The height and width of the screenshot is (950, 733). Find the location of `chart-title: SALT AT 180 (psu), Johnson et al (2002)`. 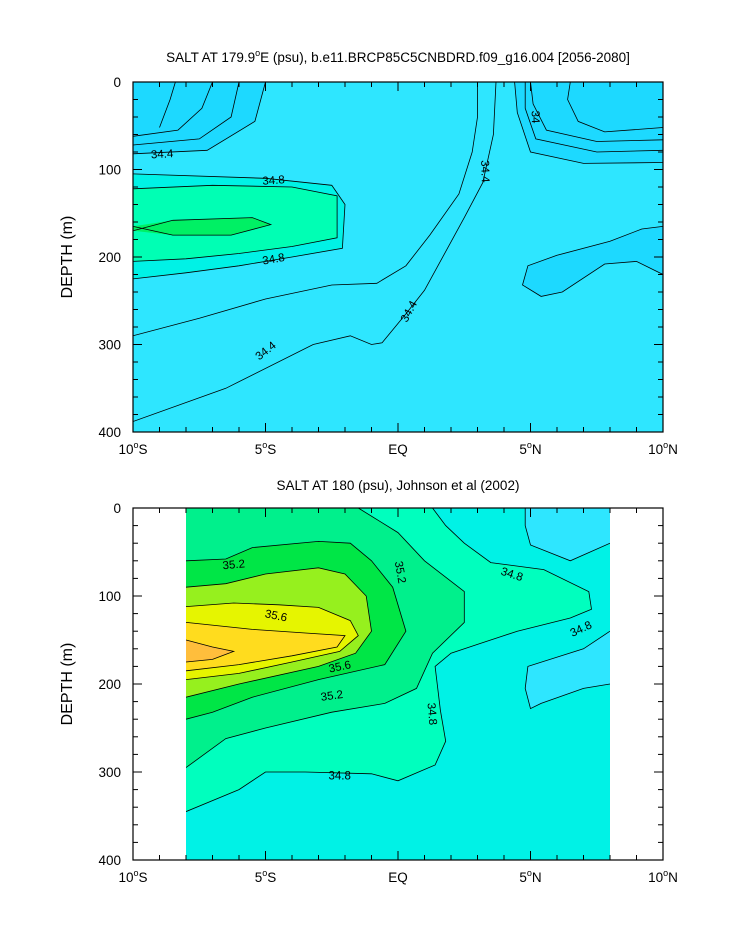

chart-title: SALT AT 180 (psu), Johnson et al (2002) is located at coordinates (398, 485).